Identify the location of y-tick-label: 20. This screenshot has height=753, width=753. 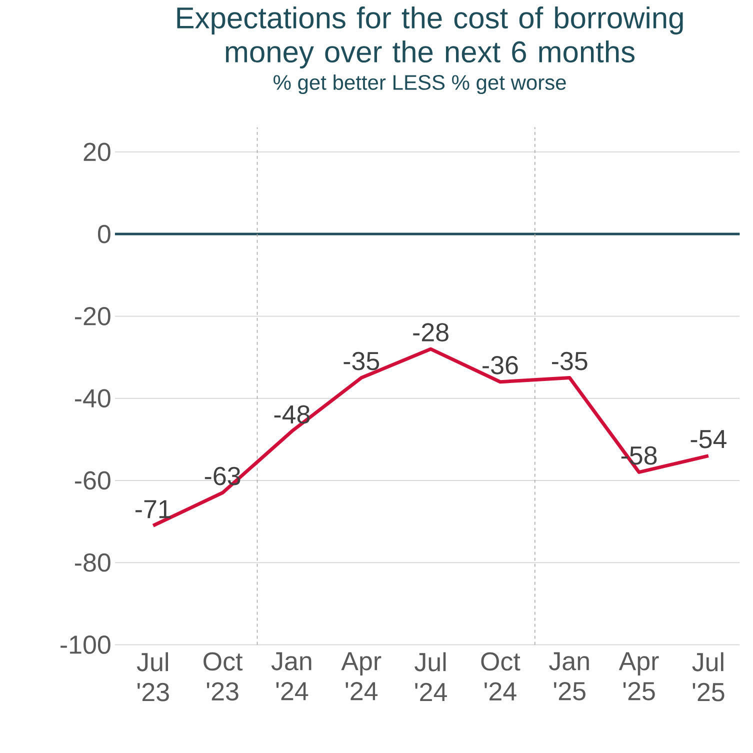
(97, 152).